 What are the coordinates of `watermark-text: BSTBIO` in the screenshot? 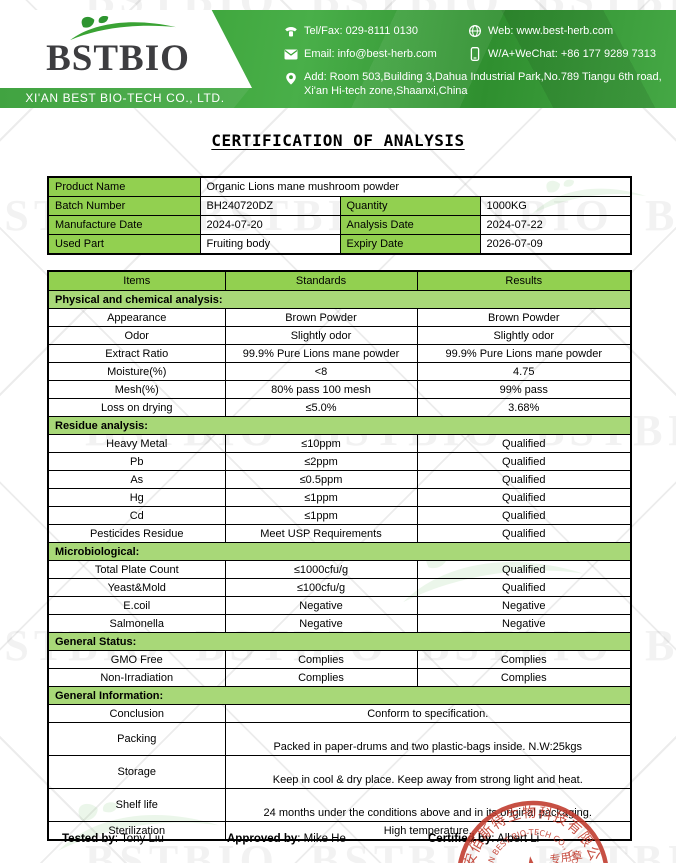 It's located at (660, 645).